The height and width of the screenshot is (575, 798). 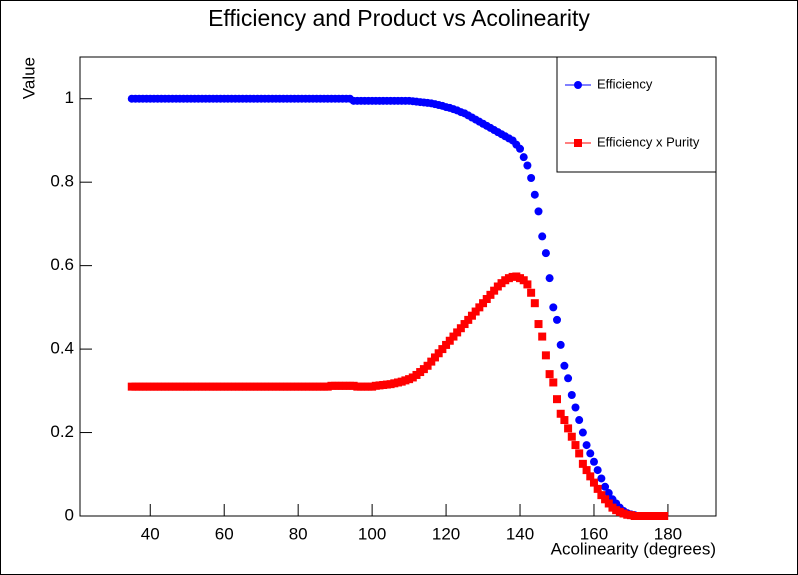 What do you see at coordinates (399, 18) in the screenshot?
I see `chart-title: Efficiency and Product vs Acolinearity` at bounding box center [399, 18].